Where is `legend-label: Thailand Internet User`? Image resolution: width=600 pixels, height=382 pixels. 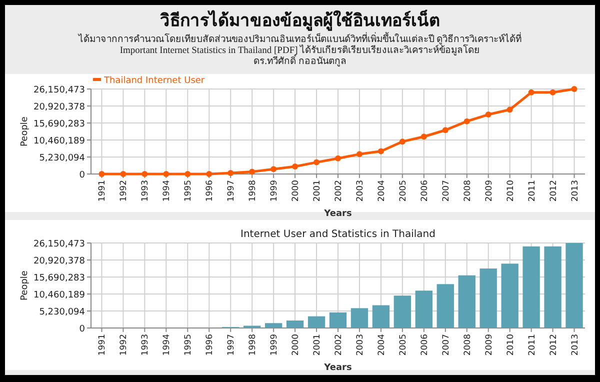
legend-label: Thailand Internet User is located at coordinates (154, 81).